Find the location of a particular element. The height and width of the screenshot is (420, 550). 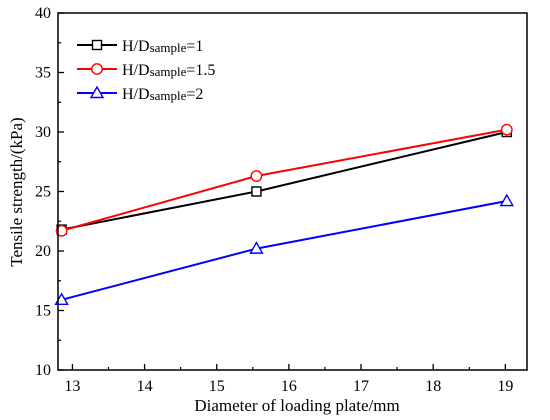

x-tick-label: 15 is located at coordinates (217, 386).